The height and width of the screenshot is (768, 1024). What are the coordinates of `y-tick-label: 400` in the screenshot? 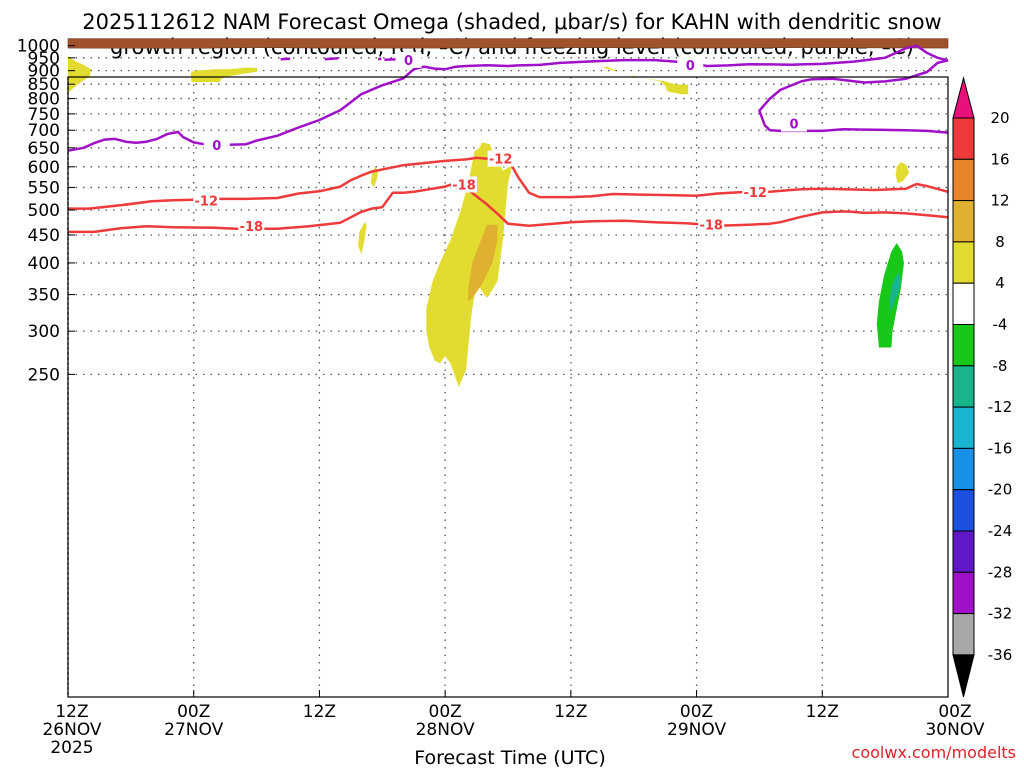 It's located at (44, 264).